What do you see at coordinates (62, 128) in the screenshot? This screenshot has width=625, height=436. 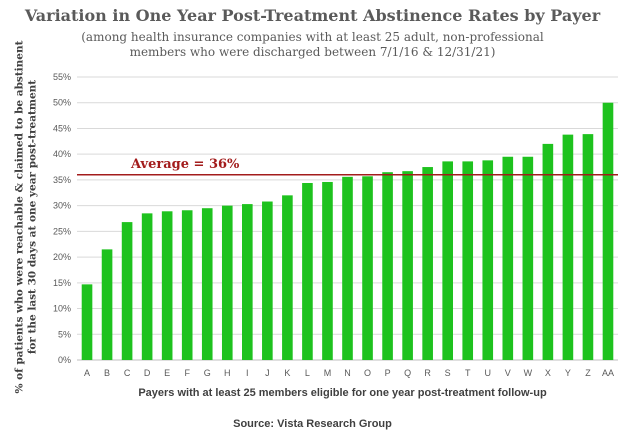 I see `y-tick-label: 45%` at bounding box center [62, 128].